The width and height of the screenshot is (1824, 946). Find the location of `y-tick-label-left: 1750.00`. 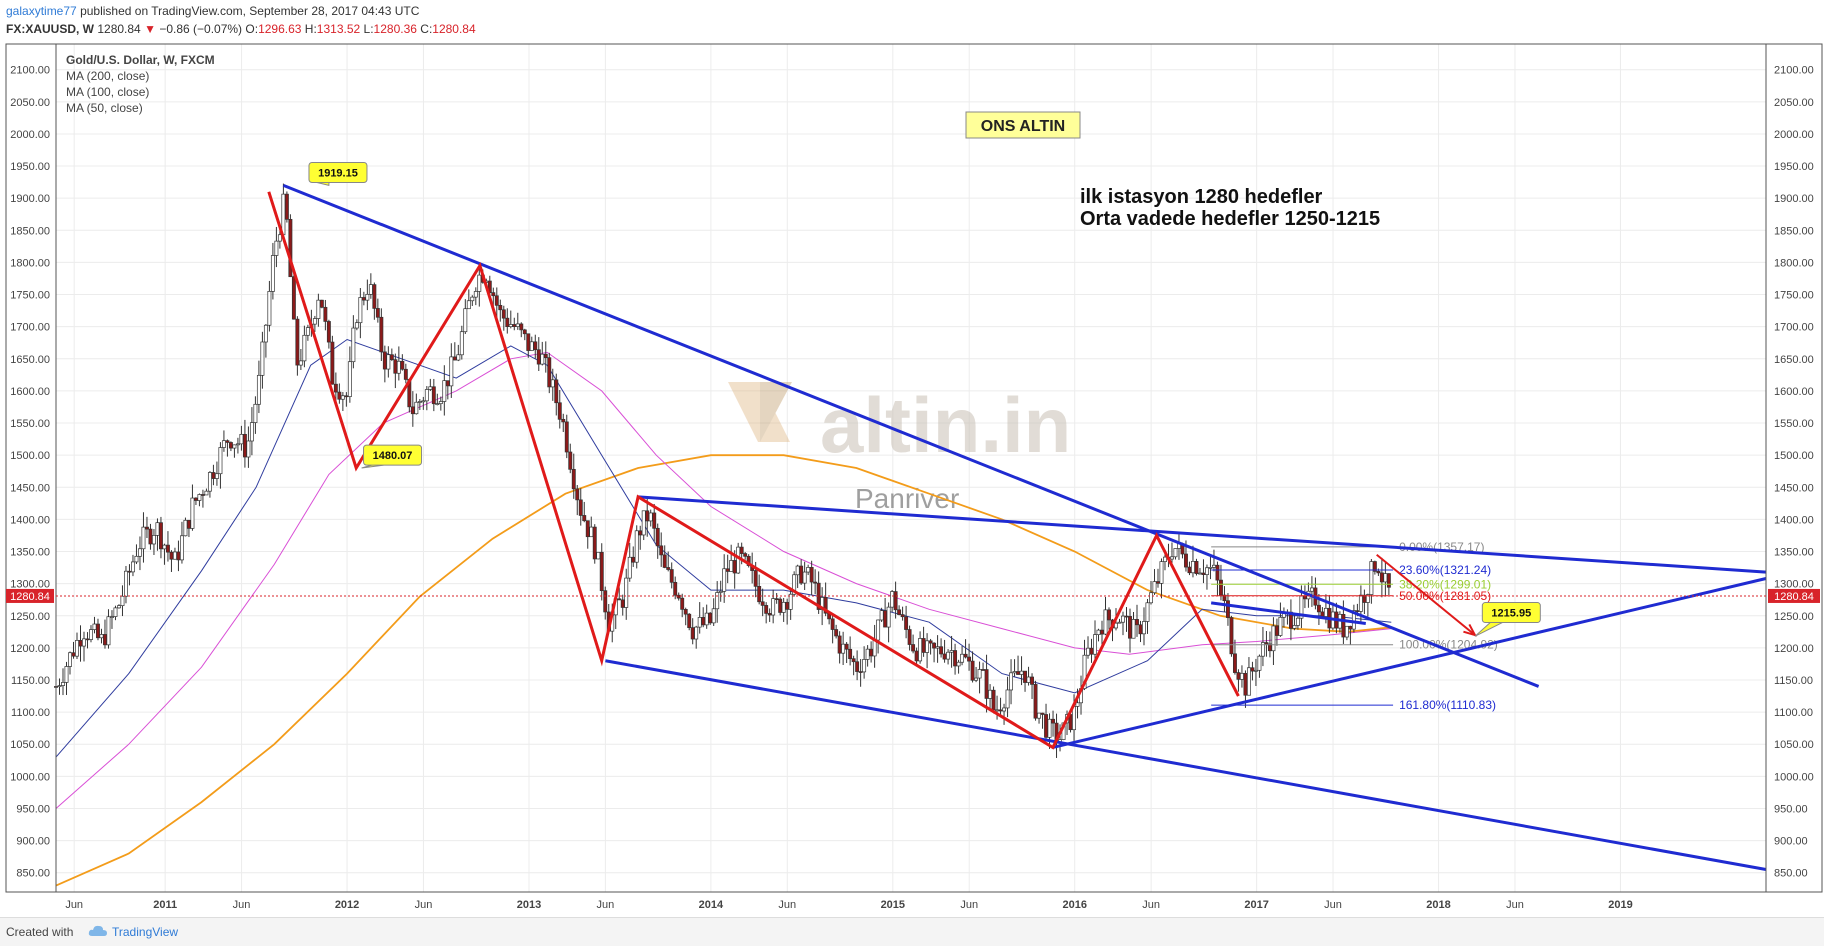

y-tick-label-left: 1750.00 is located at coordinates (30, 296).